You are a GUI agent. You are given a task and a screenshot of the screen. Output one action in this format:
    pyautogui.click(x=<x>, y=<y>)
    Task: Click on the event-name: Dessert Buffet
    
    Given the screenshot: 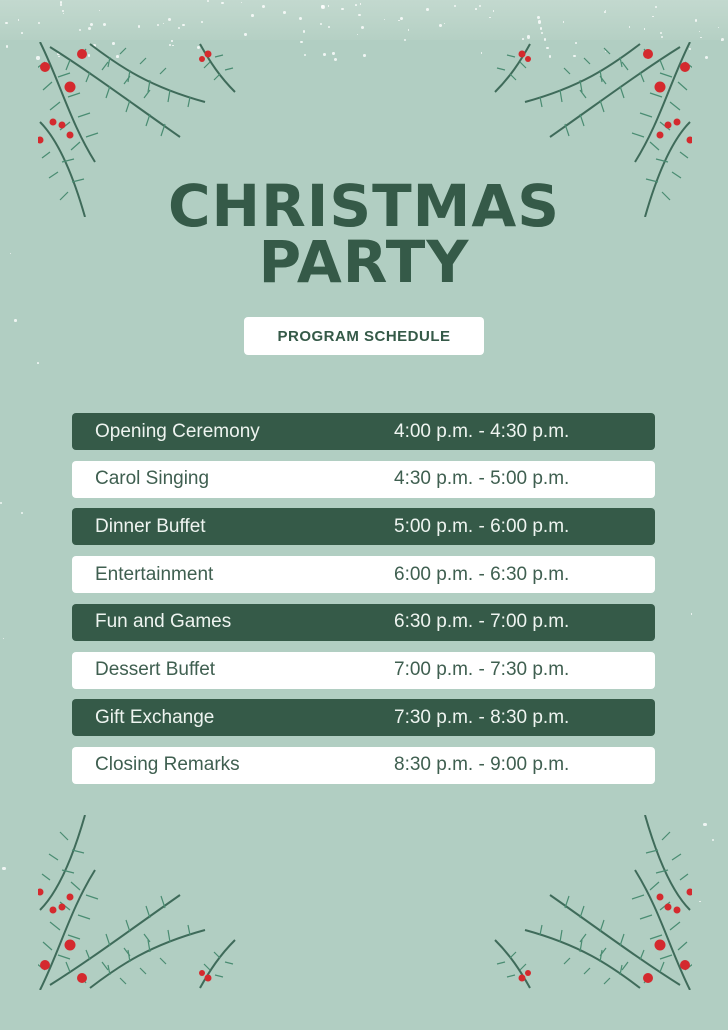 What is the action you would take?
    pyautogui.click(x=155, y=669)
    